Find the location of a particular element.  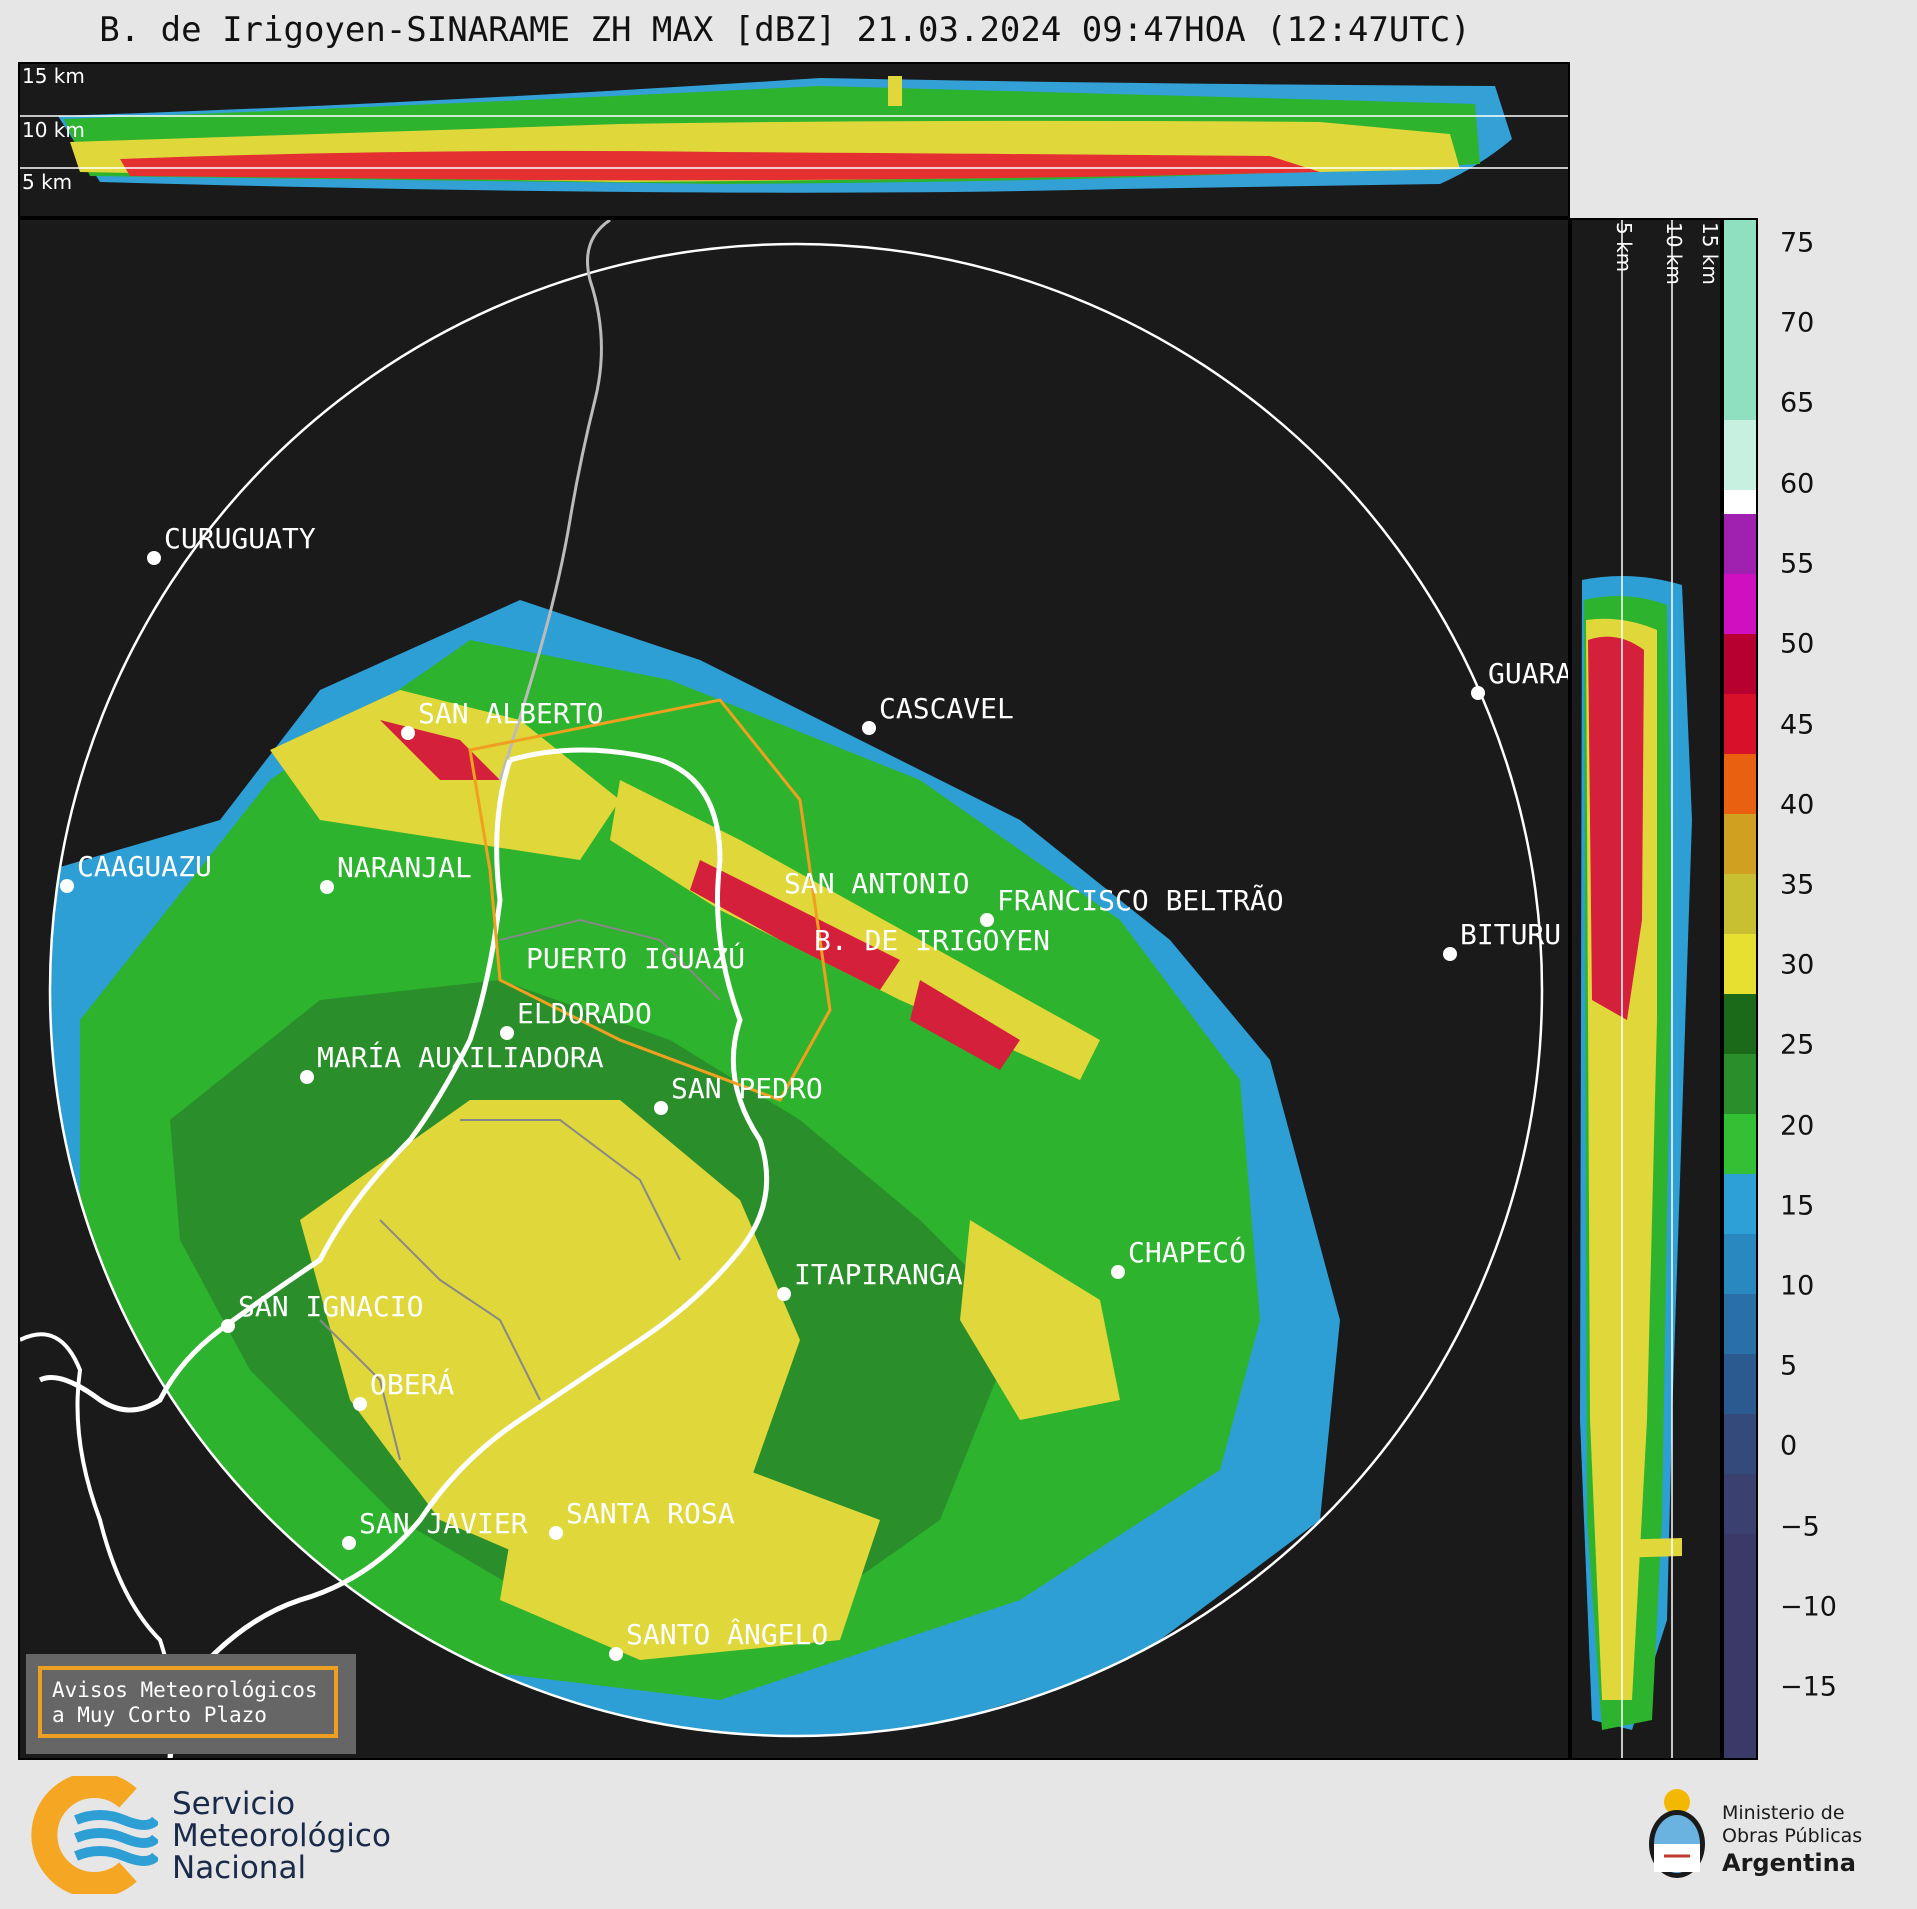

top-cross-section-panel: 15 km 10 km 5 km is located at coordinates (794, 140).